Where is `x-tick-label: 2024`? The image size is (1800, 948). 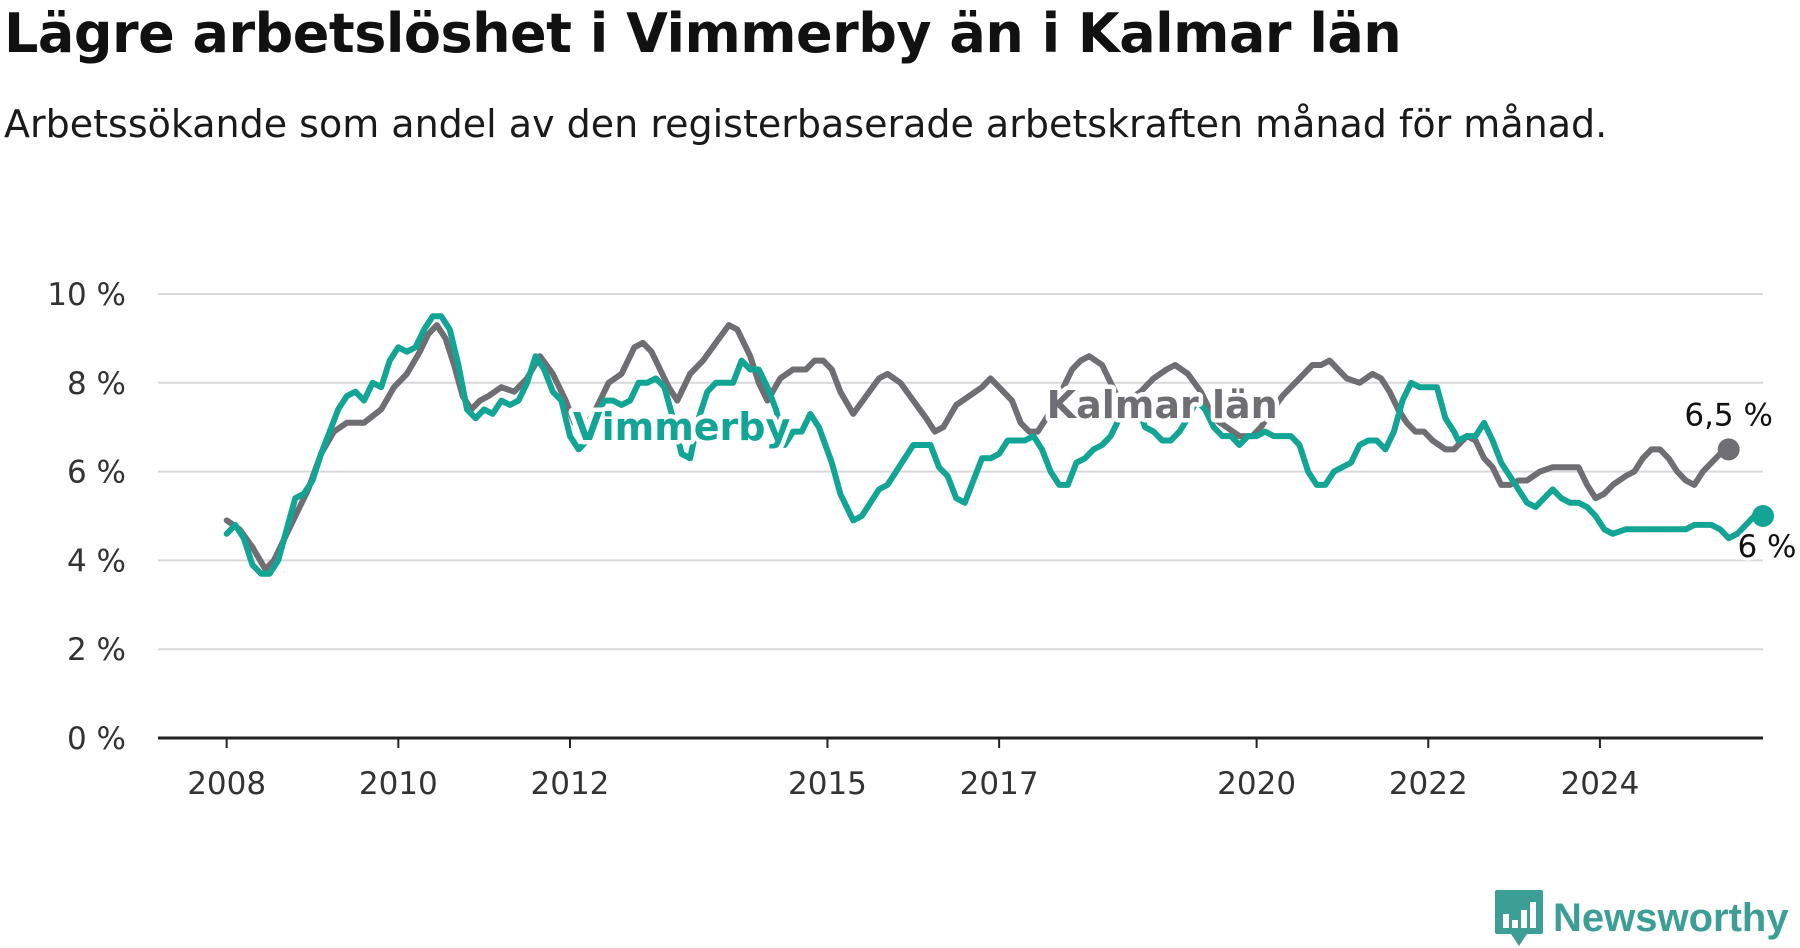 x-tick-label: 2024 is located at coordinates (1599, 784).